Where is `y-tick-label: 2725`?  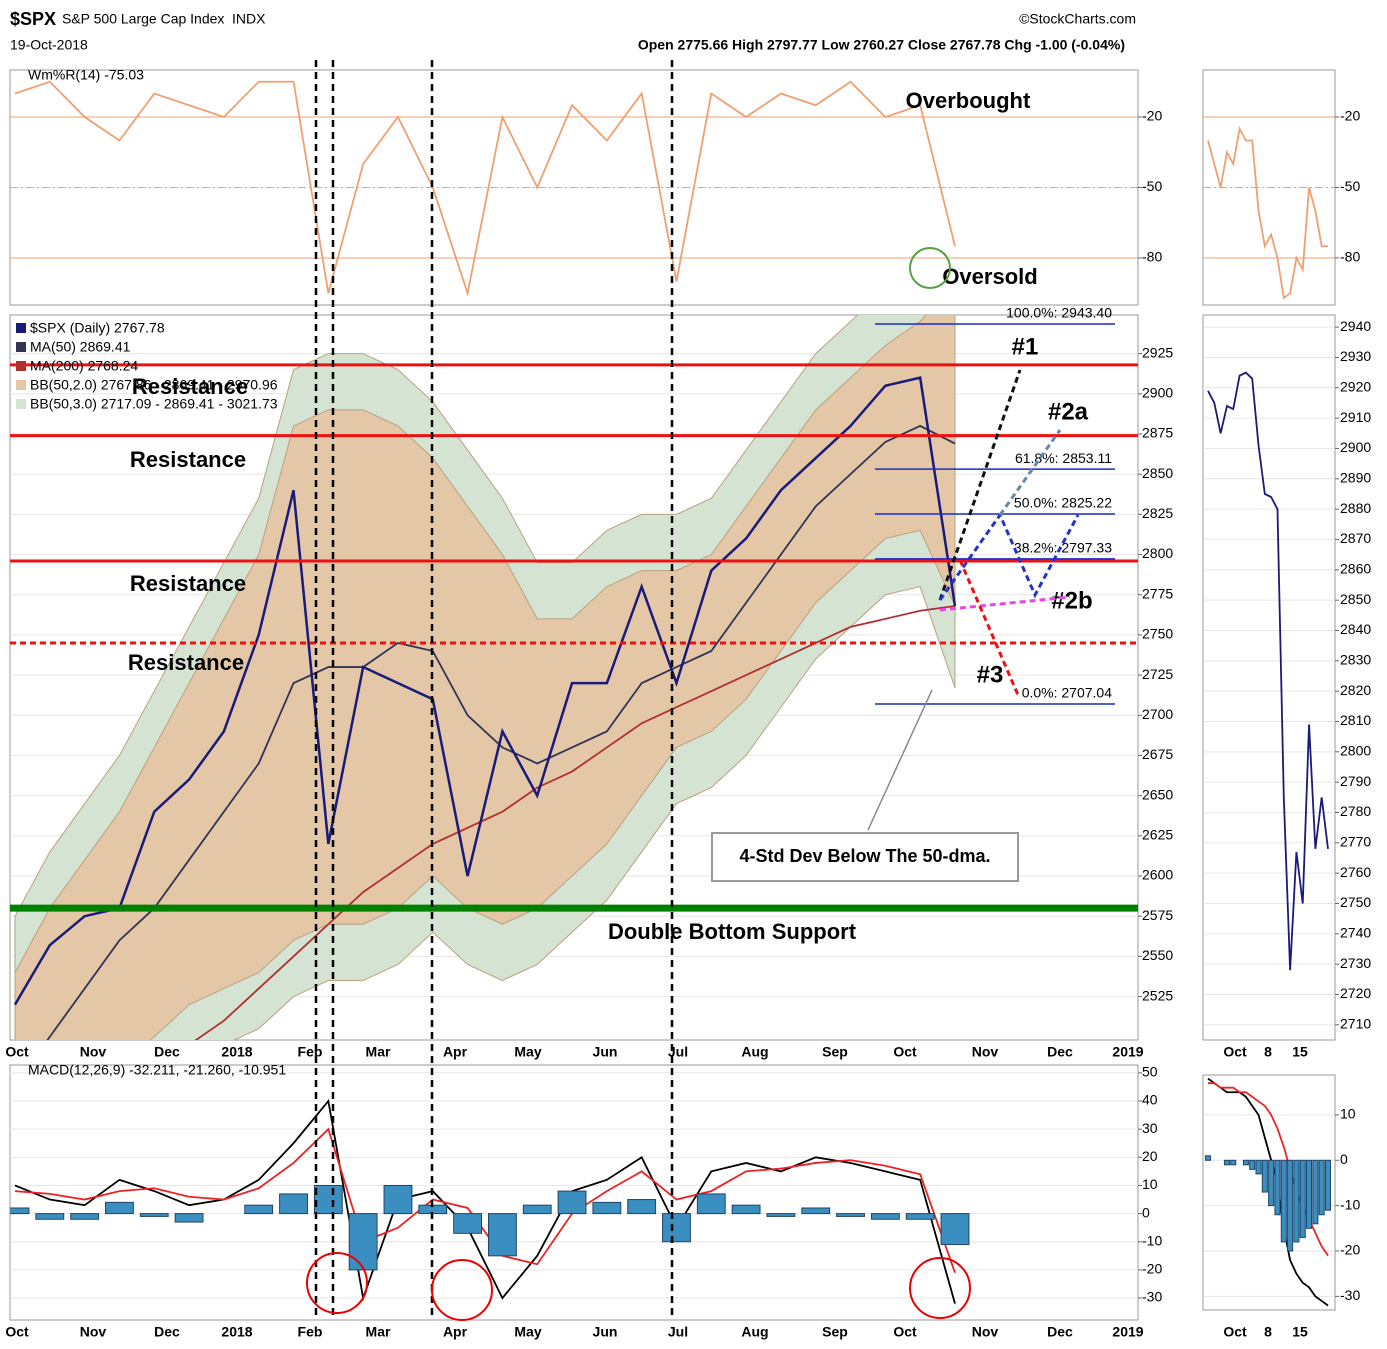
y-tick-label: 2725 is located at coordinates (1157, 674).